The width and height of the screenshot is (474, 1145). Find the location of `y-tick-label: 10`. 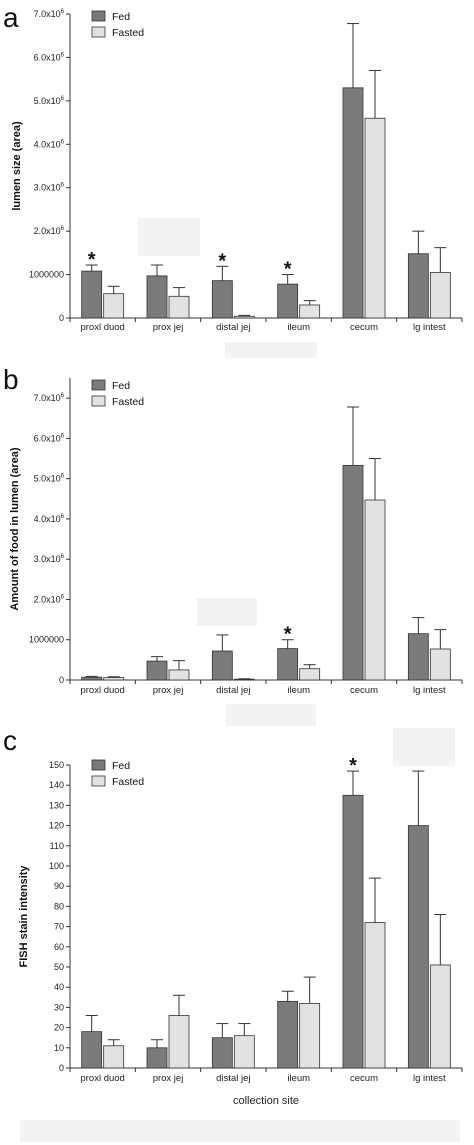

y-tick-label: 10 is located at coordinates (59, 1048).